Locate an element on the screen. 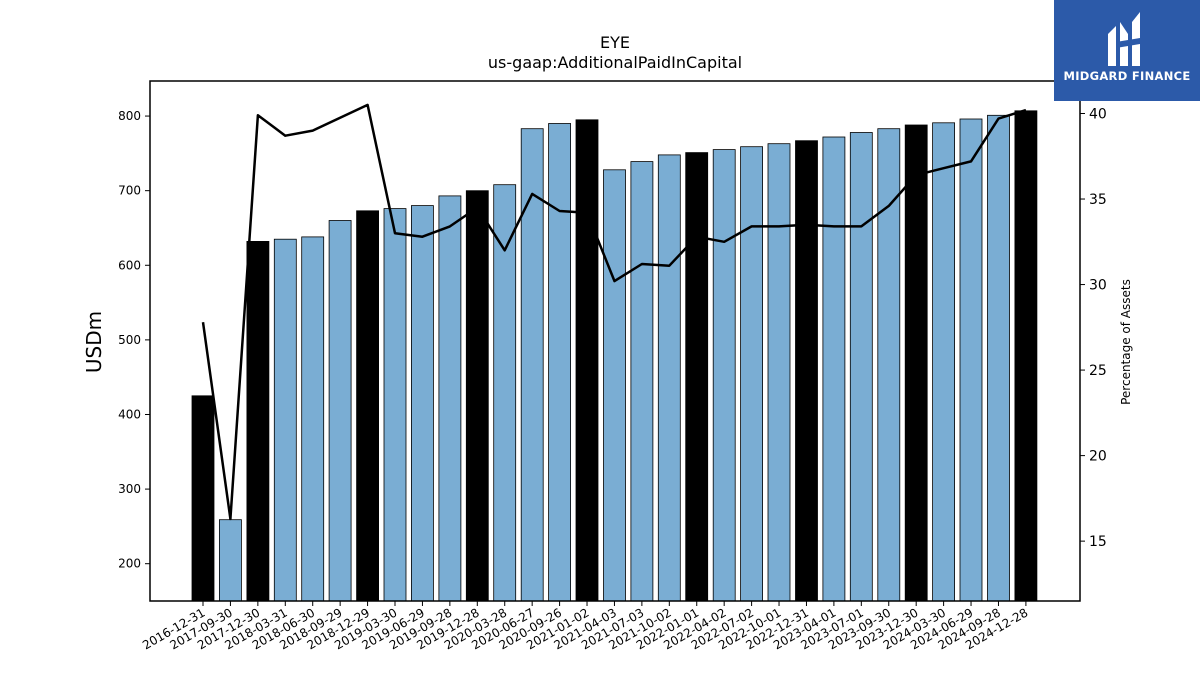 Image resolution: width=1200 pixels, height=675 pixels. y2-axis-label: Percentage of Assets is located at coordinates (1126, 342).